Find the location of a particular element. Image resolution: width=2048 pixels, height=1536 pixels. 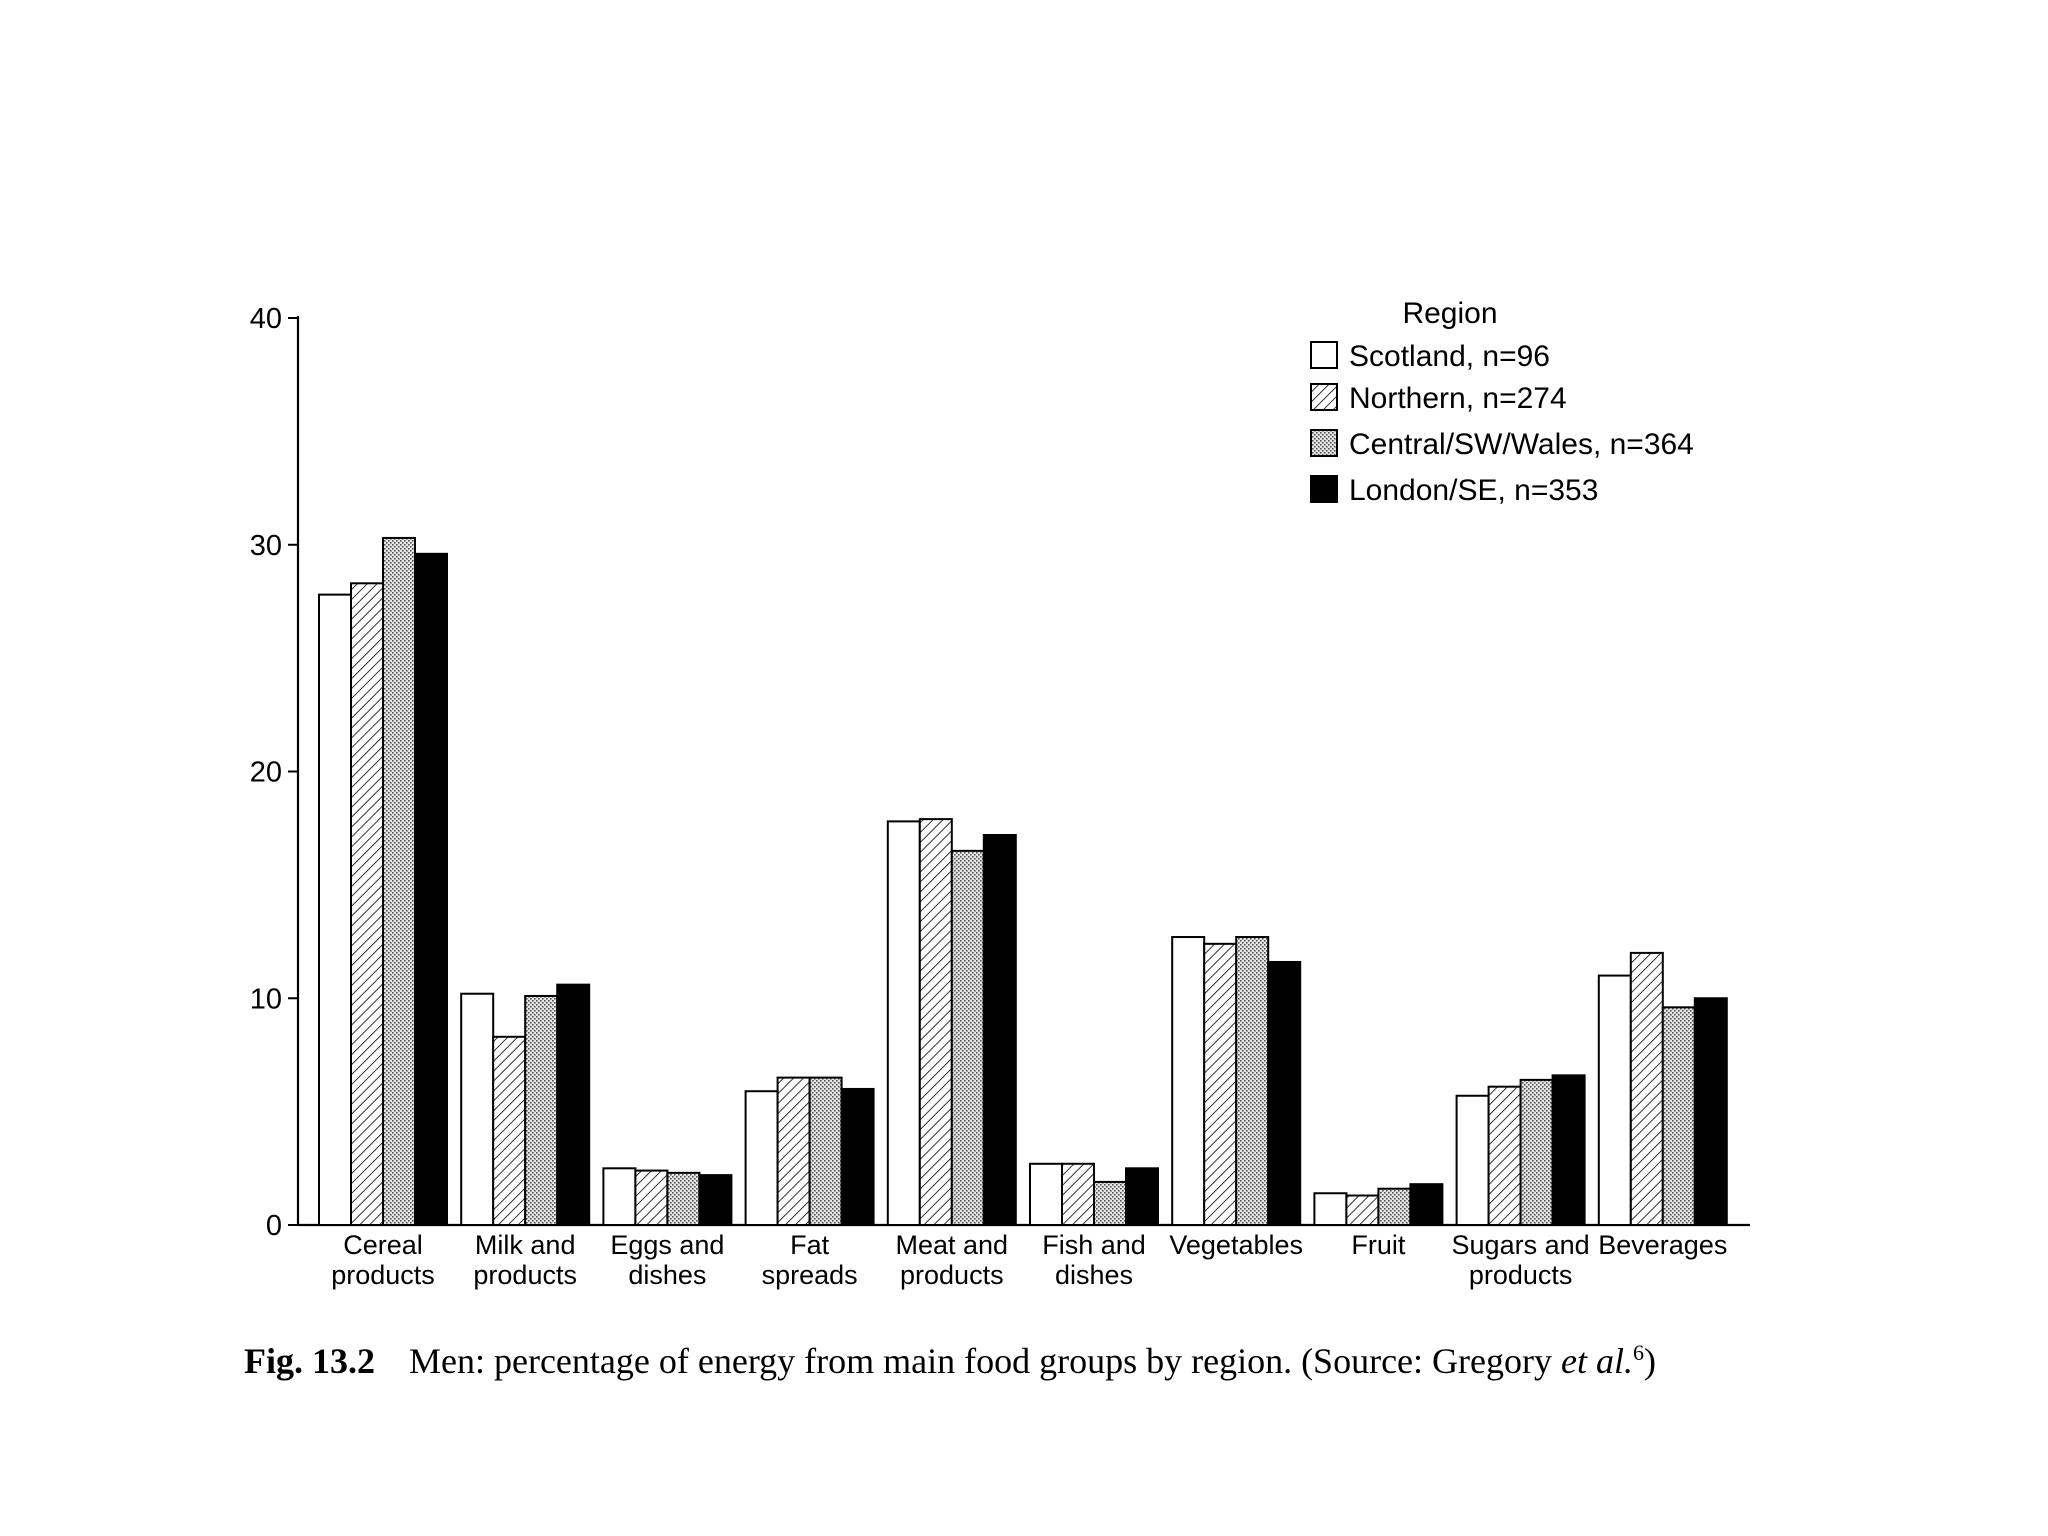

y-tick-label: 20 is located at coordinates (266, 773).